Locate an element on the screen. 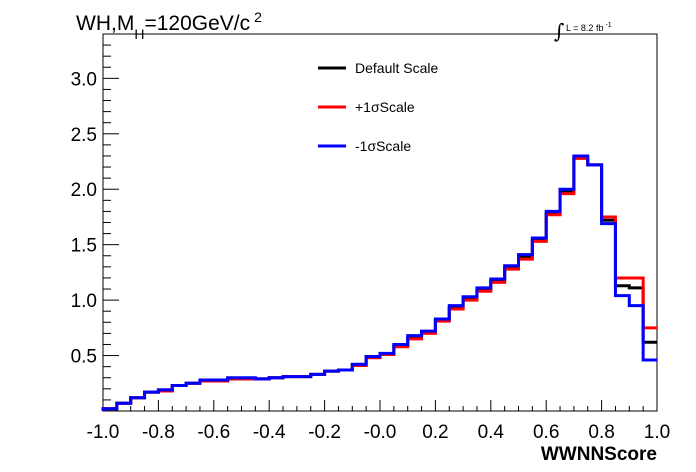  chart-title-rest: =120GeV/c is located at coordinates (197, 23).